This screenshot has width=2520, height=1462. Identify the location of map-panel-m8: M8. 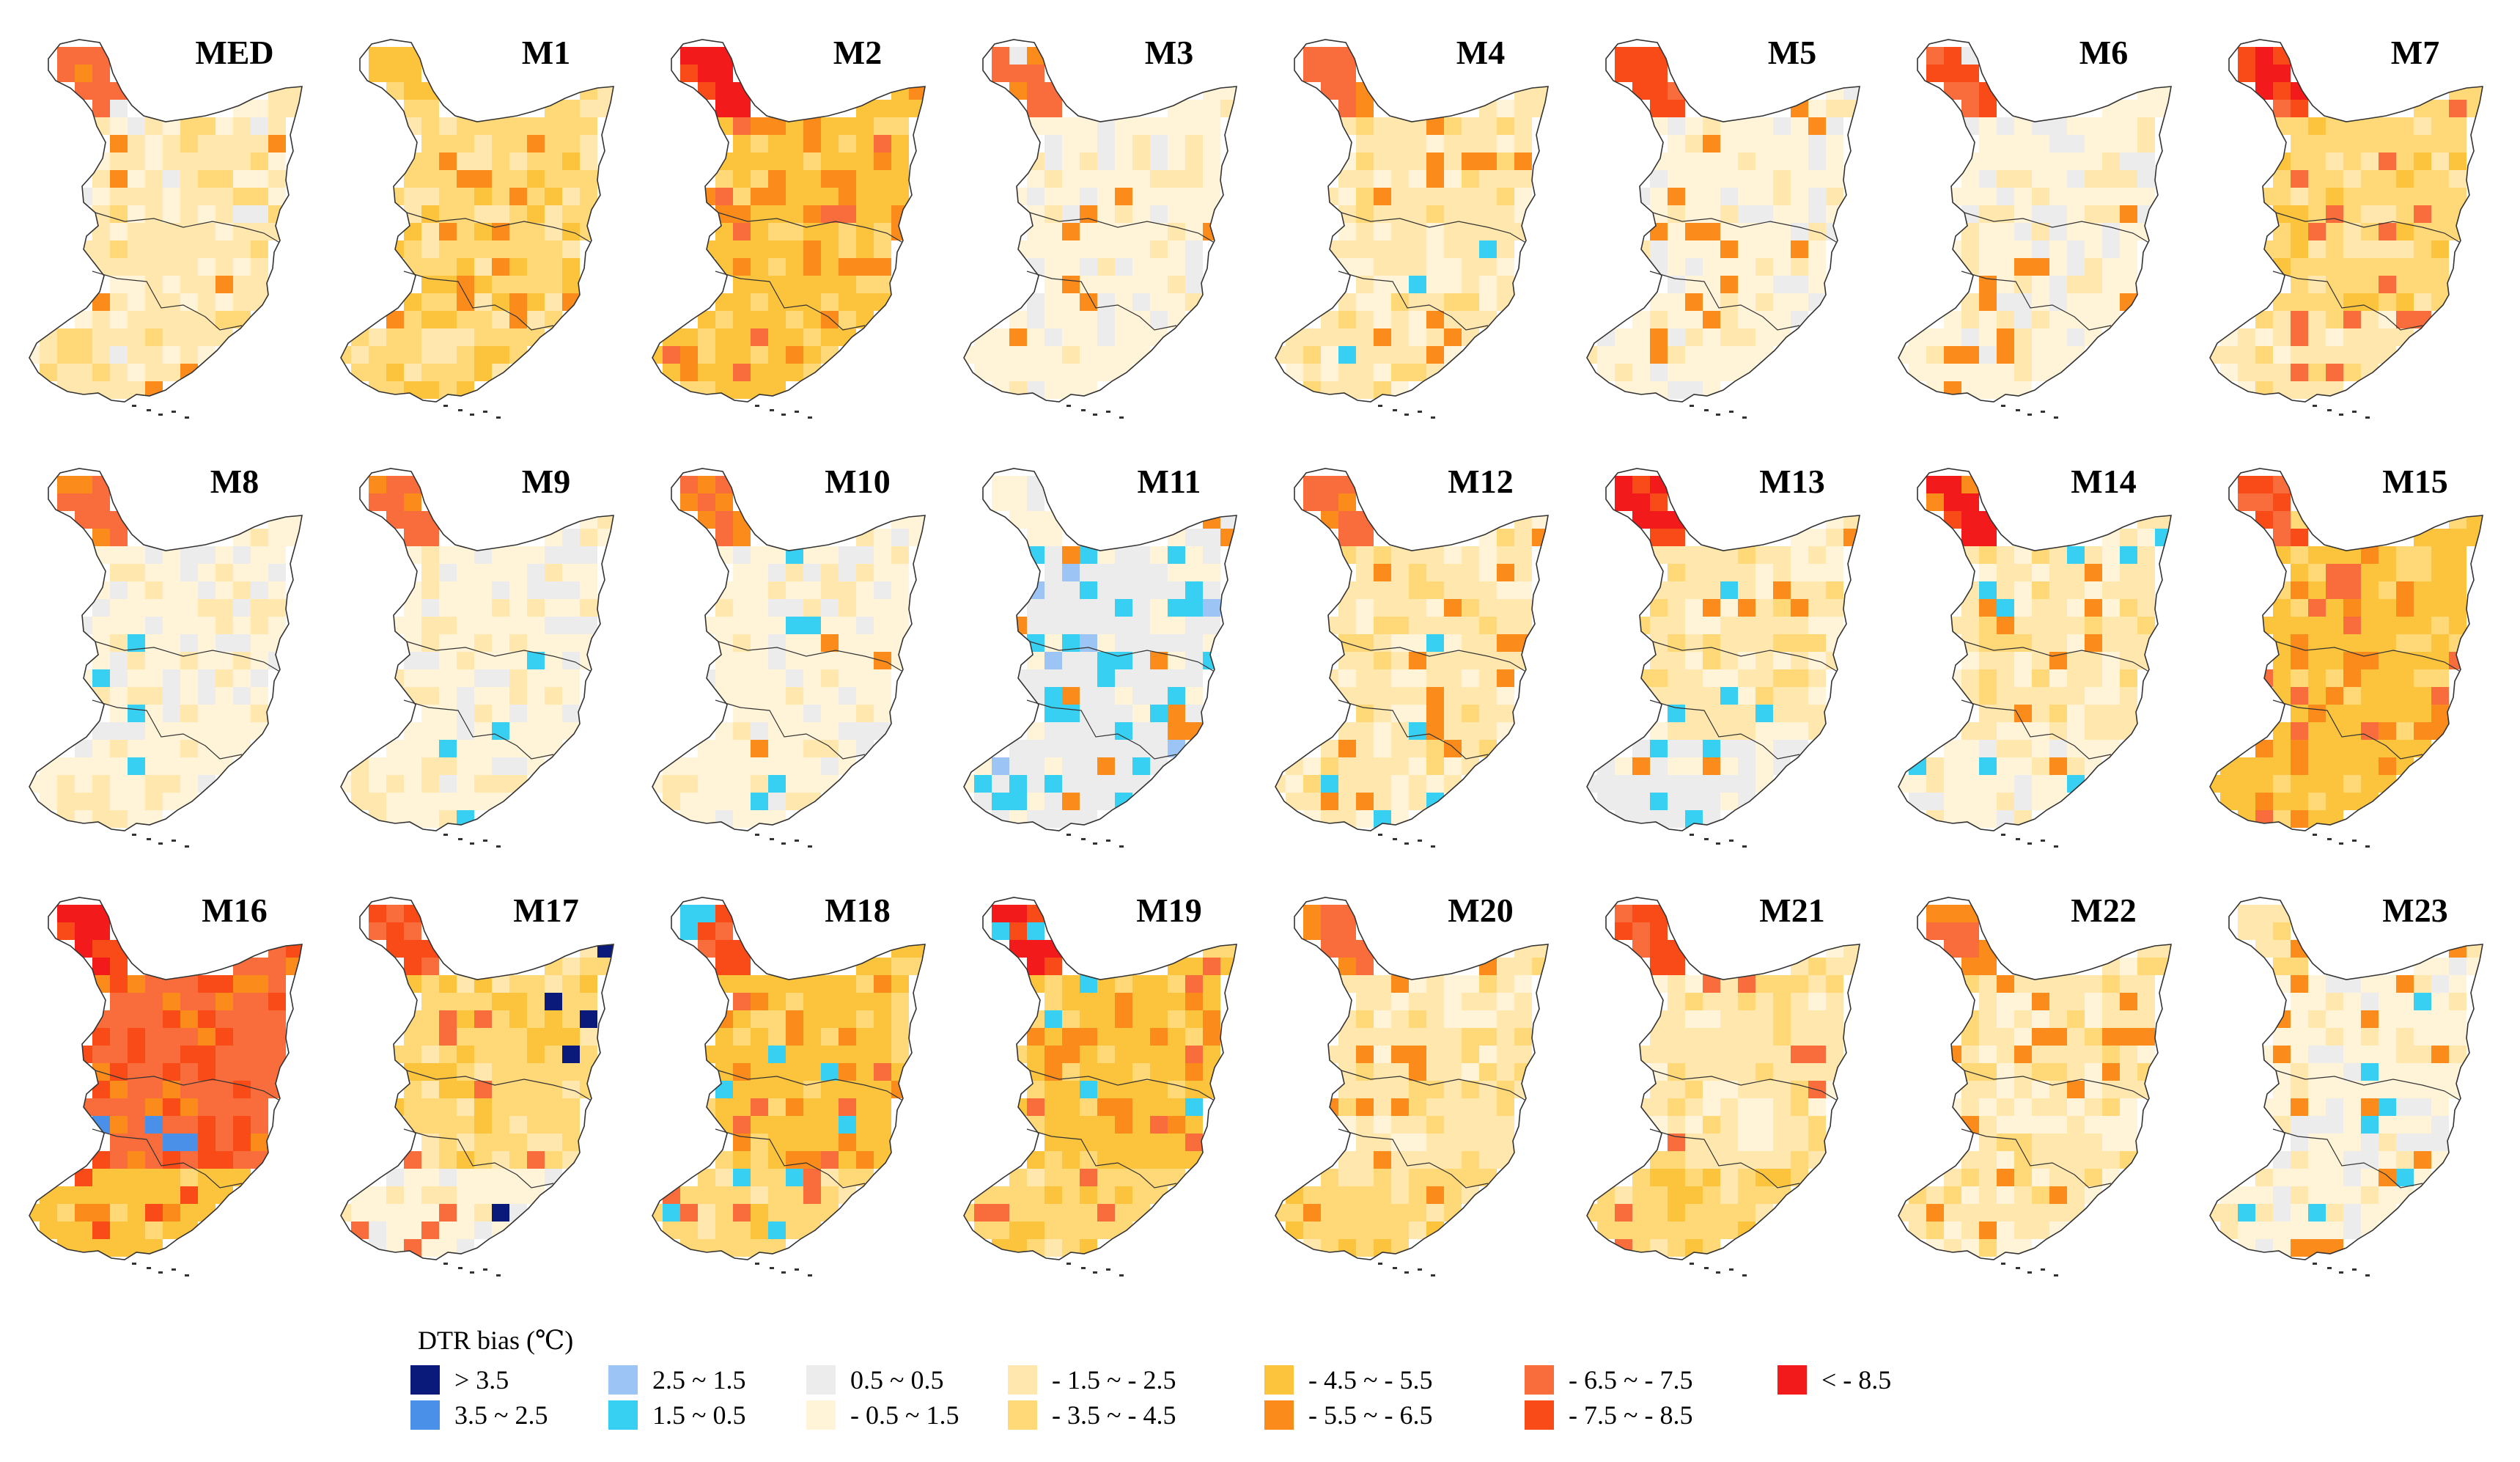
(176, 667).